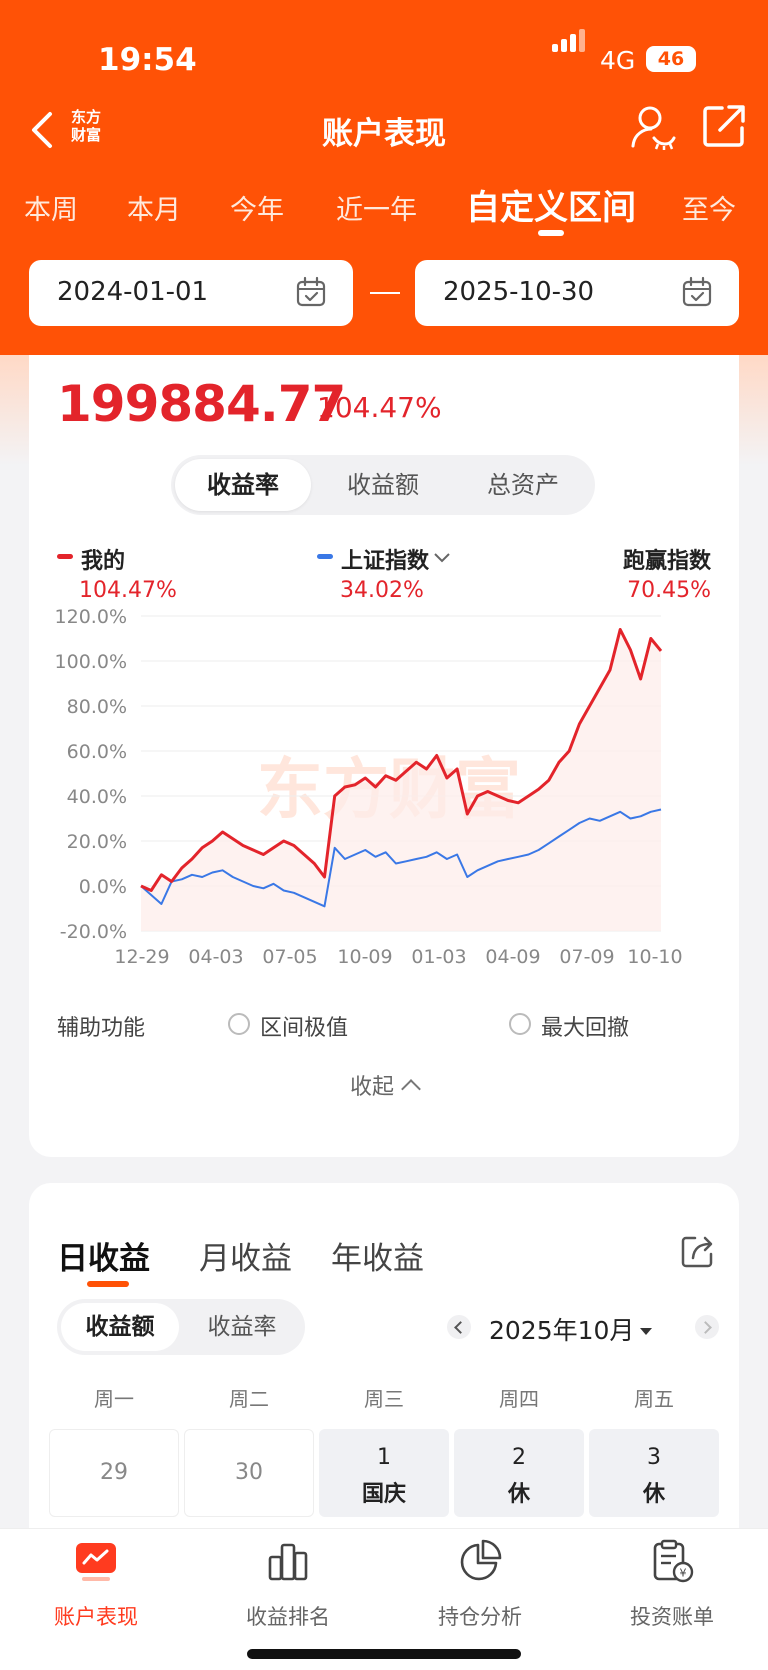  I want to click on calendar-day: 29, so click(114, 1473).